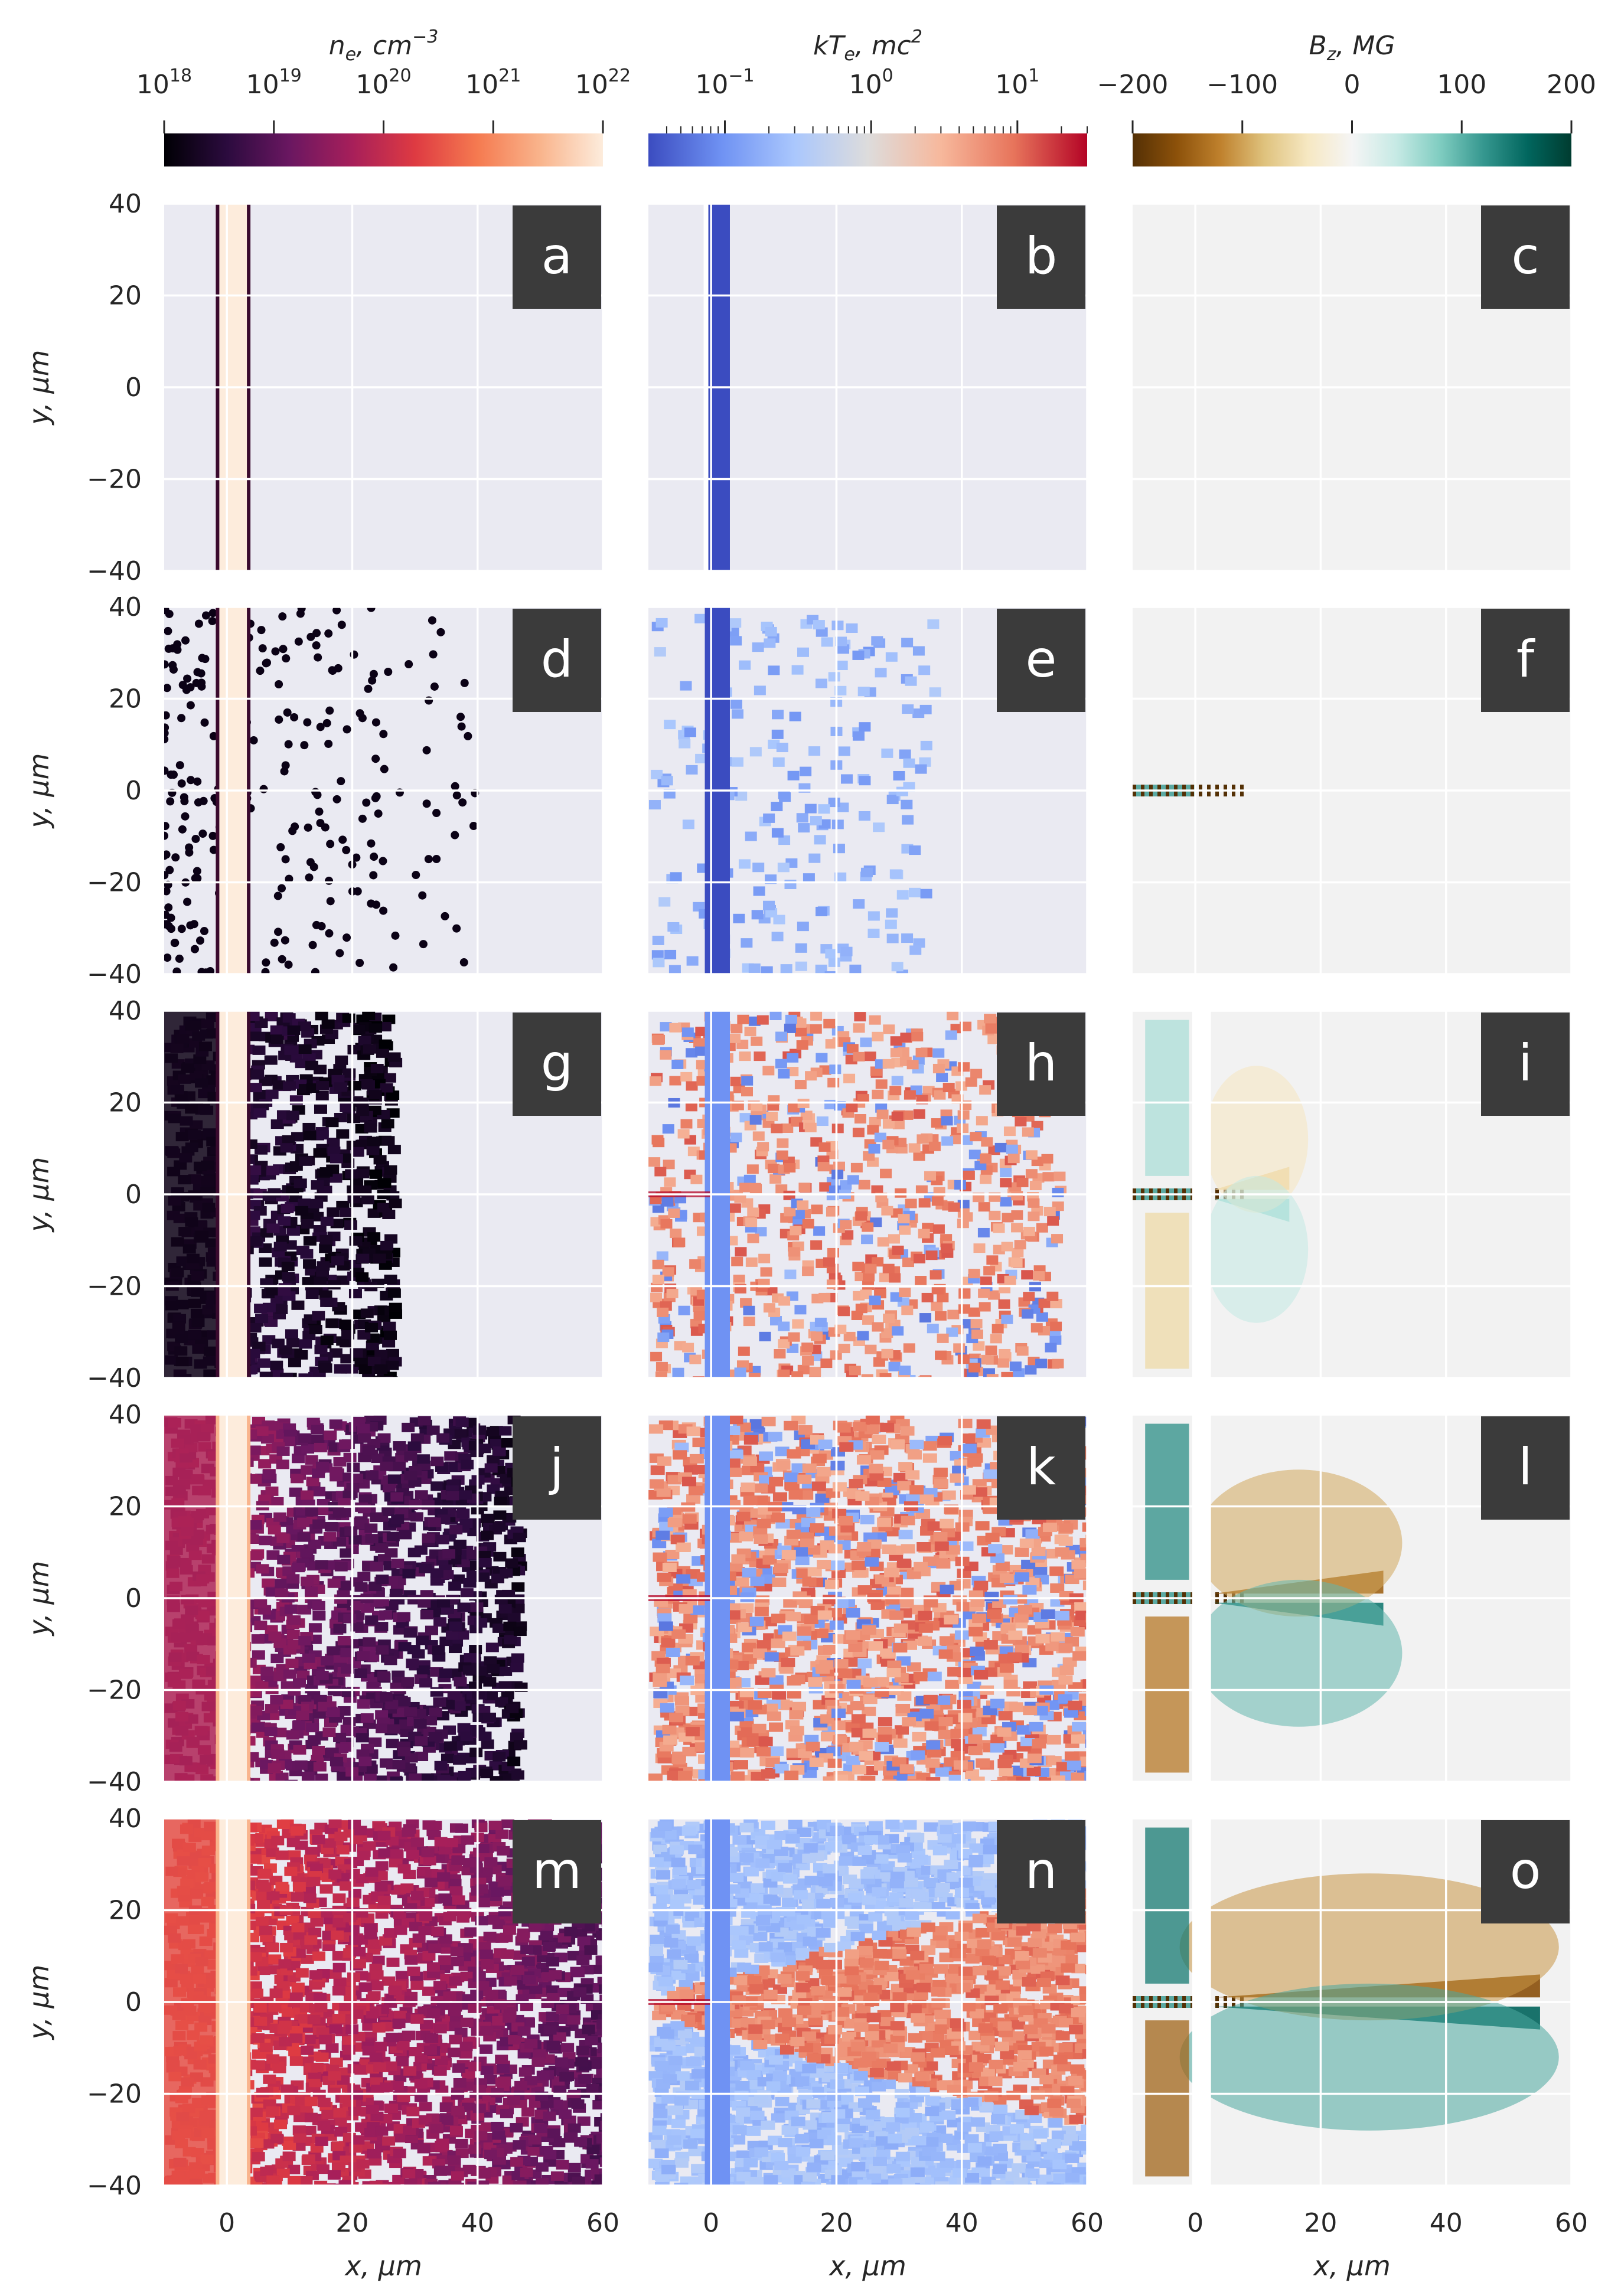  Describe the element at coordinates (493, 83) in the screenshot. I see `colorbar-tick-label: 1021` at that location.